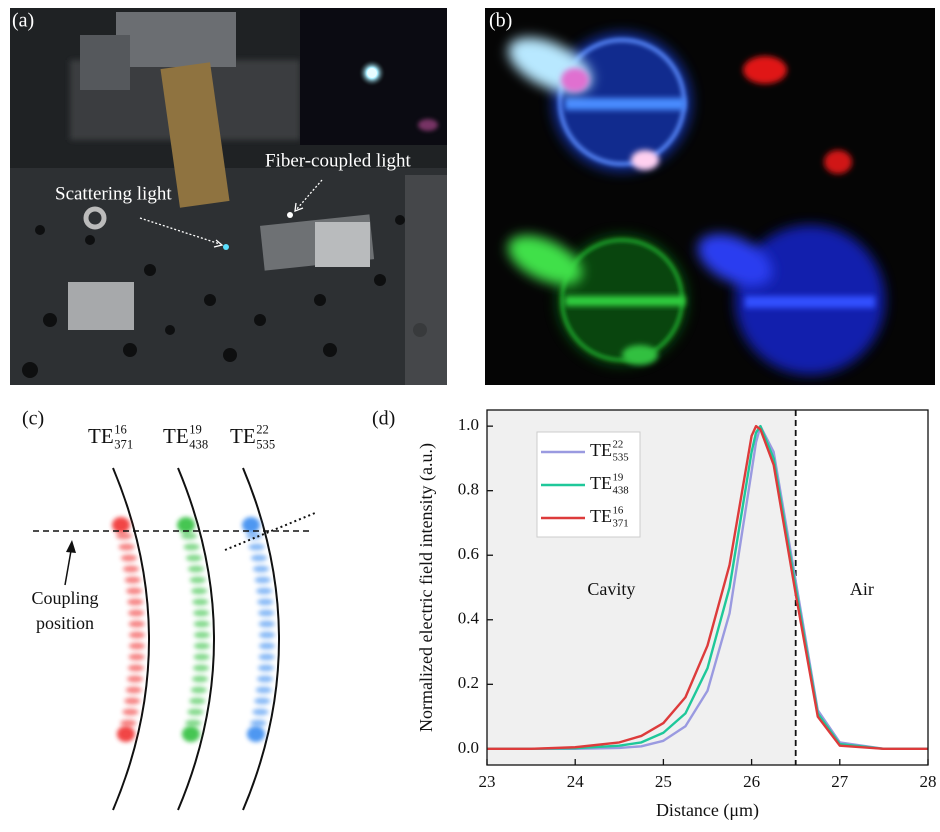 The image size is (940, 832). What do you see at coordinates (840, 781) in the screenshot?
I see `x-tick-label: 27` at bounding box center [840, 781].